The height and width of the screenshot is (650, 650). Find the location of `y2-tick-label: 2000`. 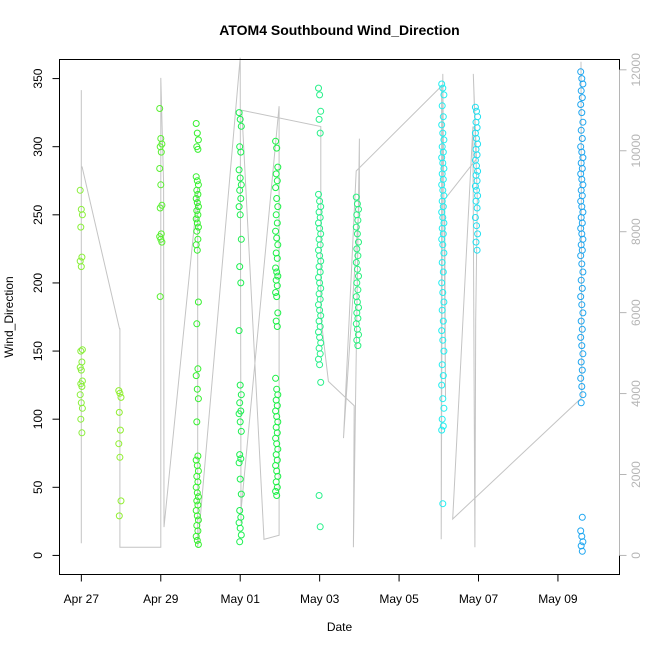

y2-tick-label: 2000 is located at coordinates (636, 474).